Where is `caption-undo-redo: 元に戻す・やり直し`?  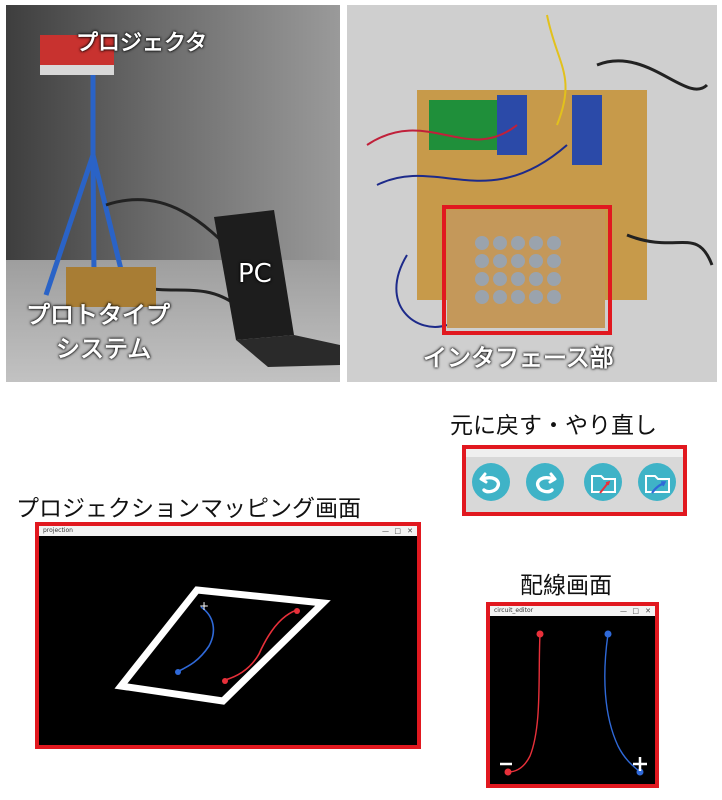 caption-undo-redo: 元に戻す・やり直し is located at coordinates (553, 426).